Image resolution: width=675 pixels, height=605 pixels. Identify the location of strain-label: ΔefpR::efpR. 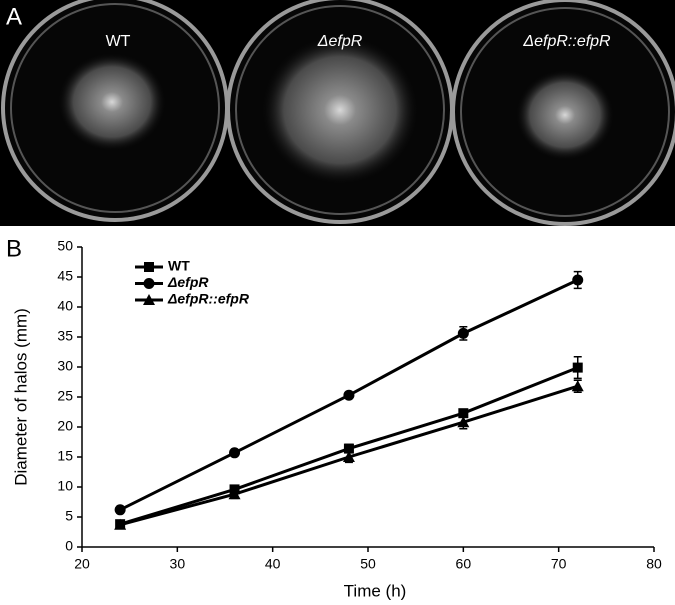
(566, 41).